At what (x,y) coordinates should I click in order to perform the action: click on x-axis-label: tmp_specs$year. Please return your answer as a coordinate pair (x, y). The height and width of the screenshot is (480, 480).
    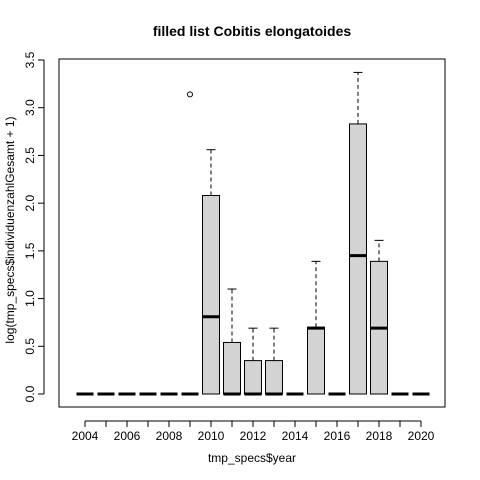
    Looking at the image, I should click on (252, 458).